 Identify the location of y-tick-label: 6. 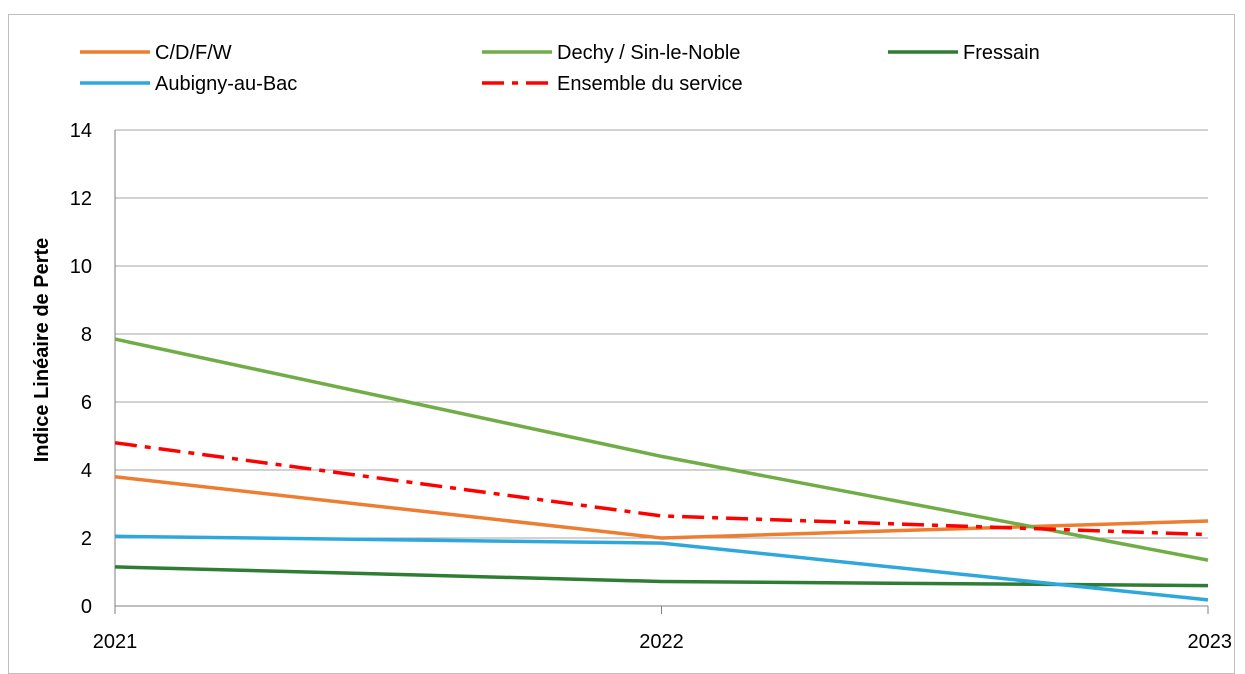
(86, 403).